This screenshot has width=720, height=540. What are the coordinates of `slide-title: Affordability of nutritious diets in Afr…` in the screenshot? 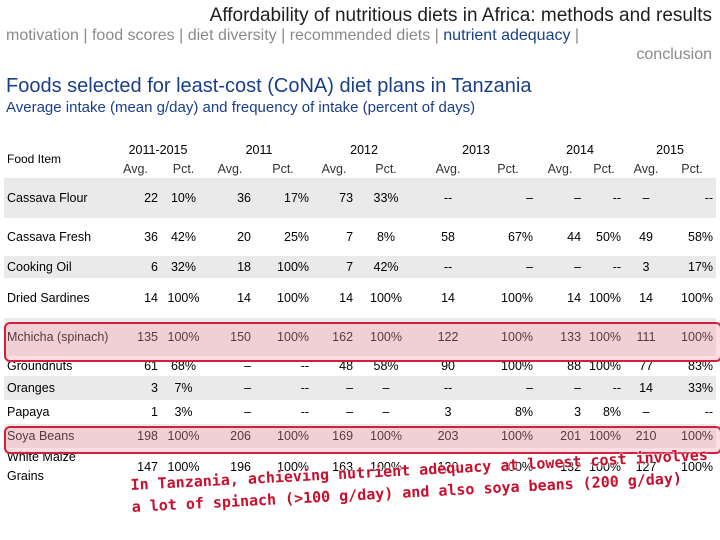 It's located at (460, 15).